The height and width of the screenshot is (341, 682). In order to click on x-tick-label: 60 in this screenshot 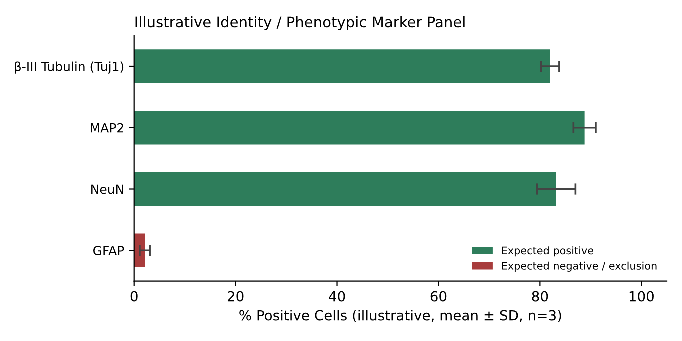, I will do `click(438, 296)`.